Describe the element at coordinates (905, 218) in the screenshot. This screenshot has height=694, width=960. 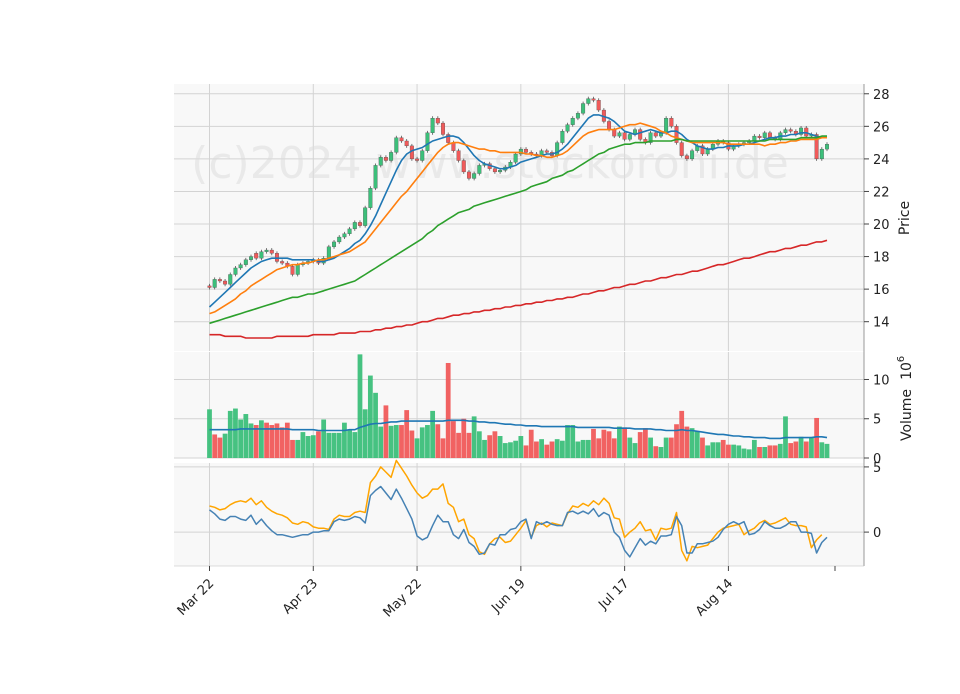
I see `price-axis-label: Price` at that location.